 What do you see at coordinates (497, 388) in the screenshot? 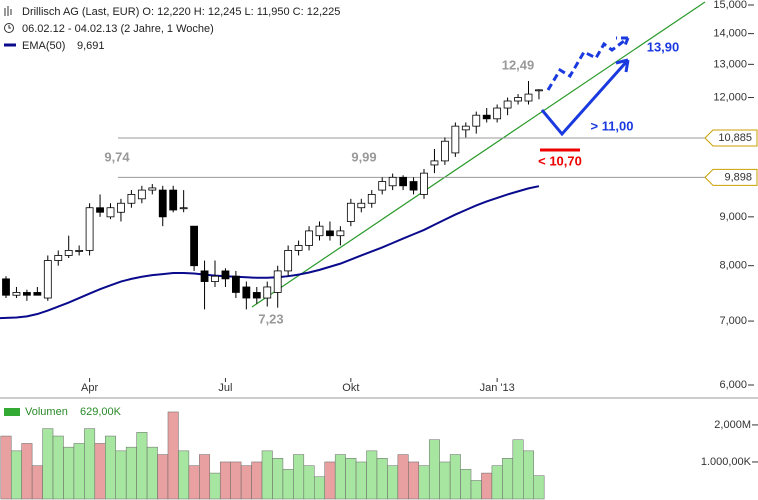
I see `x-tick-label: Jan '13` at bounding box center [497, 388].